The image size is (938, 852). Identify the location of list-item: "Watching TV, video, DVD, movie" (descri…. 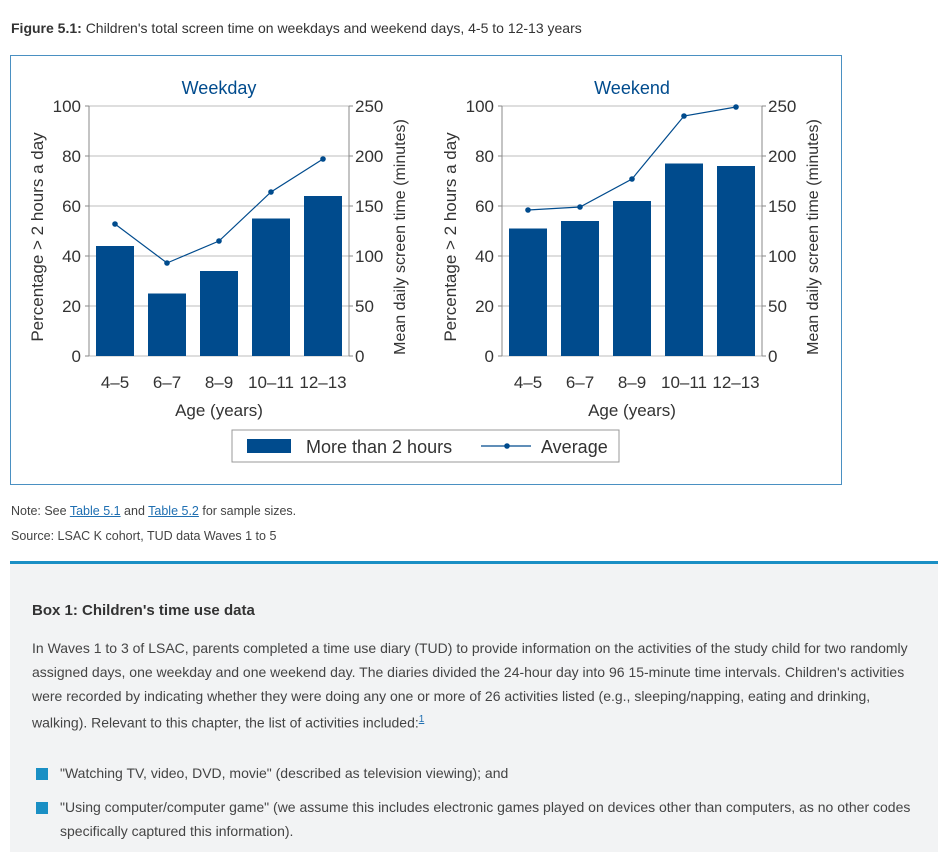
(472, 773).